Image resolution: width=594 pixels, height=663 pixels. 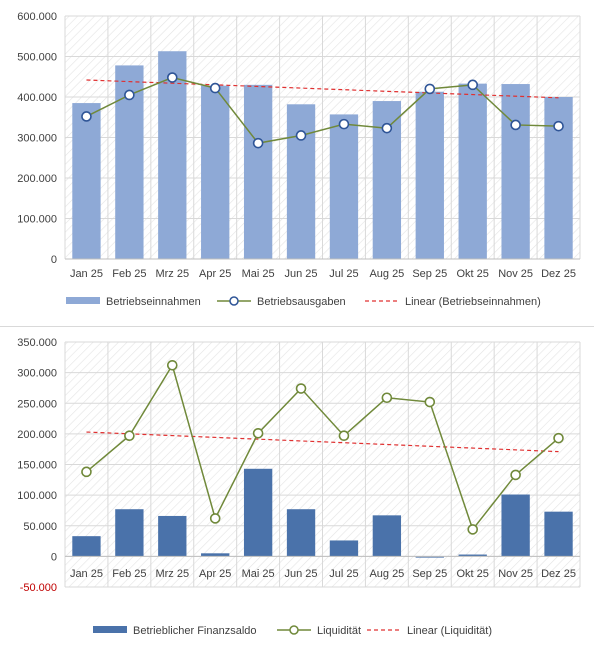 I want to click on legend-label-line: Betriebsausgaben, so click(x=301, y=302).